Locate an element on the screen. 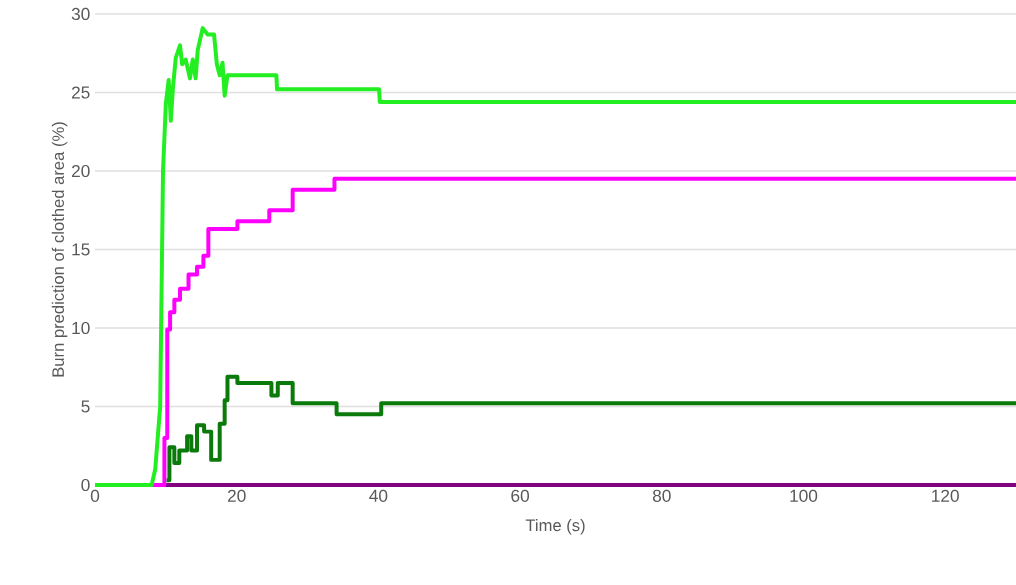 The height and width of the screenshot is (585, 1016). y-tick-label: 15 is located at coordinates (81, 249).